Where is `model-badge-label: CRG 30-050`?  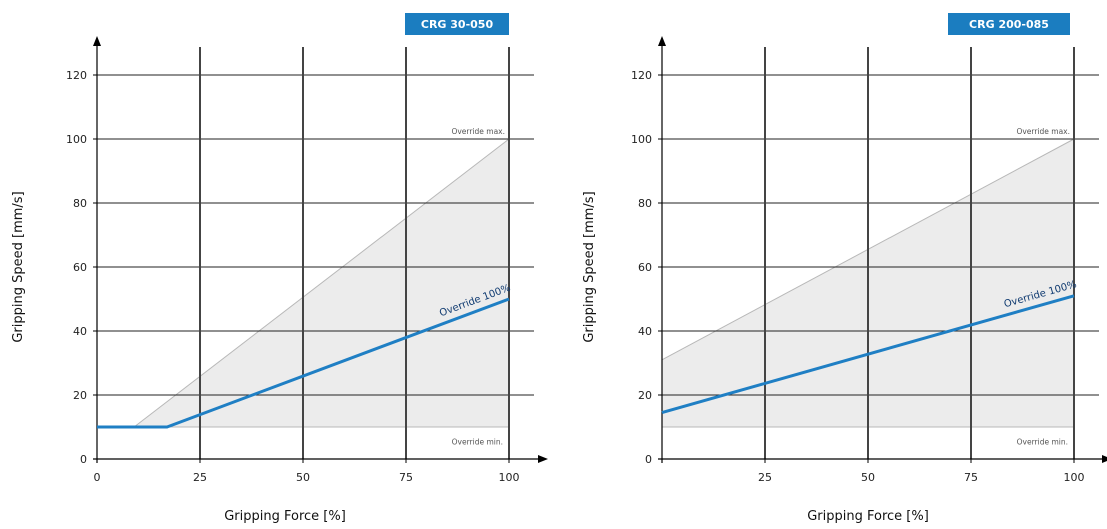 model-badge-label: CRG 30-050 is located at coordinates (457, 24).